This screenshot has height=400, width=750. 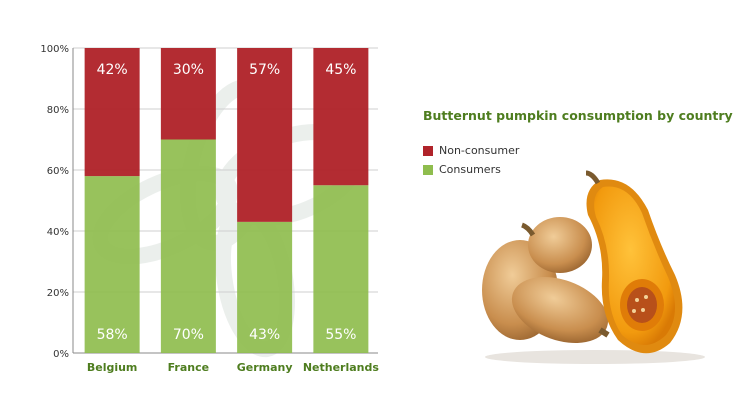 What do you see at coordinates (58, 171) in the screenshot?
I see `y-tick-label: 60%` at bounding box center [58, 171].